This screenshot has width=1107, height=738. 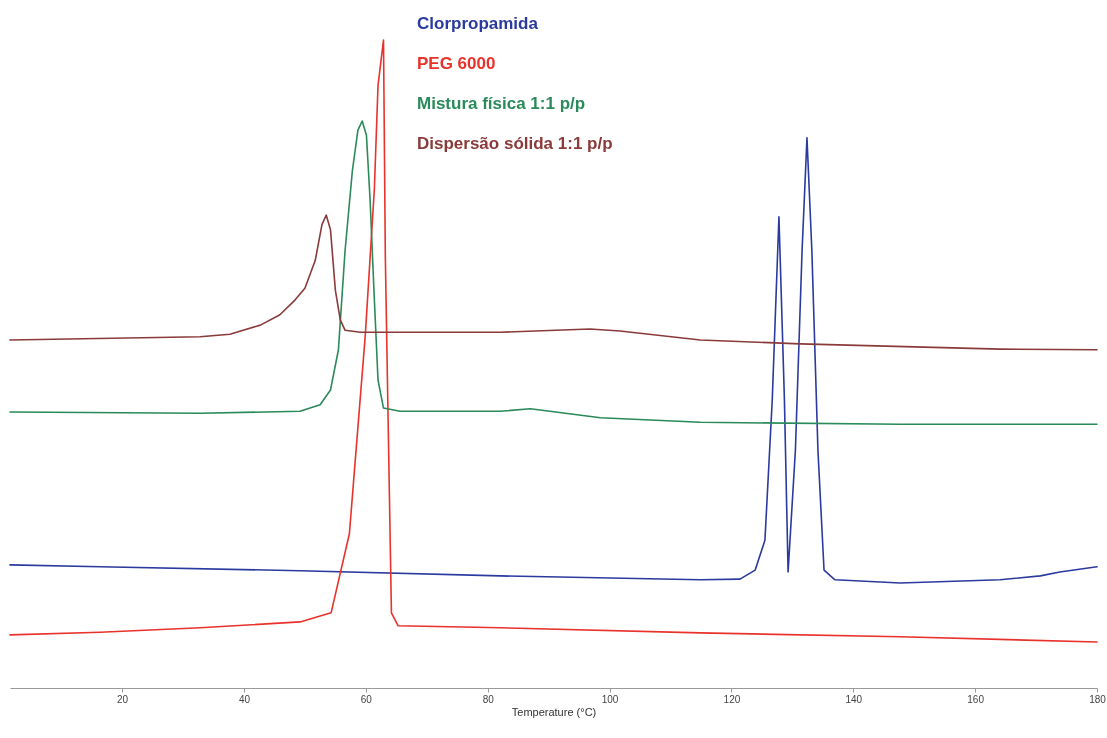 I want to click on x-tick-label: 60, so click(x=366, y=699).